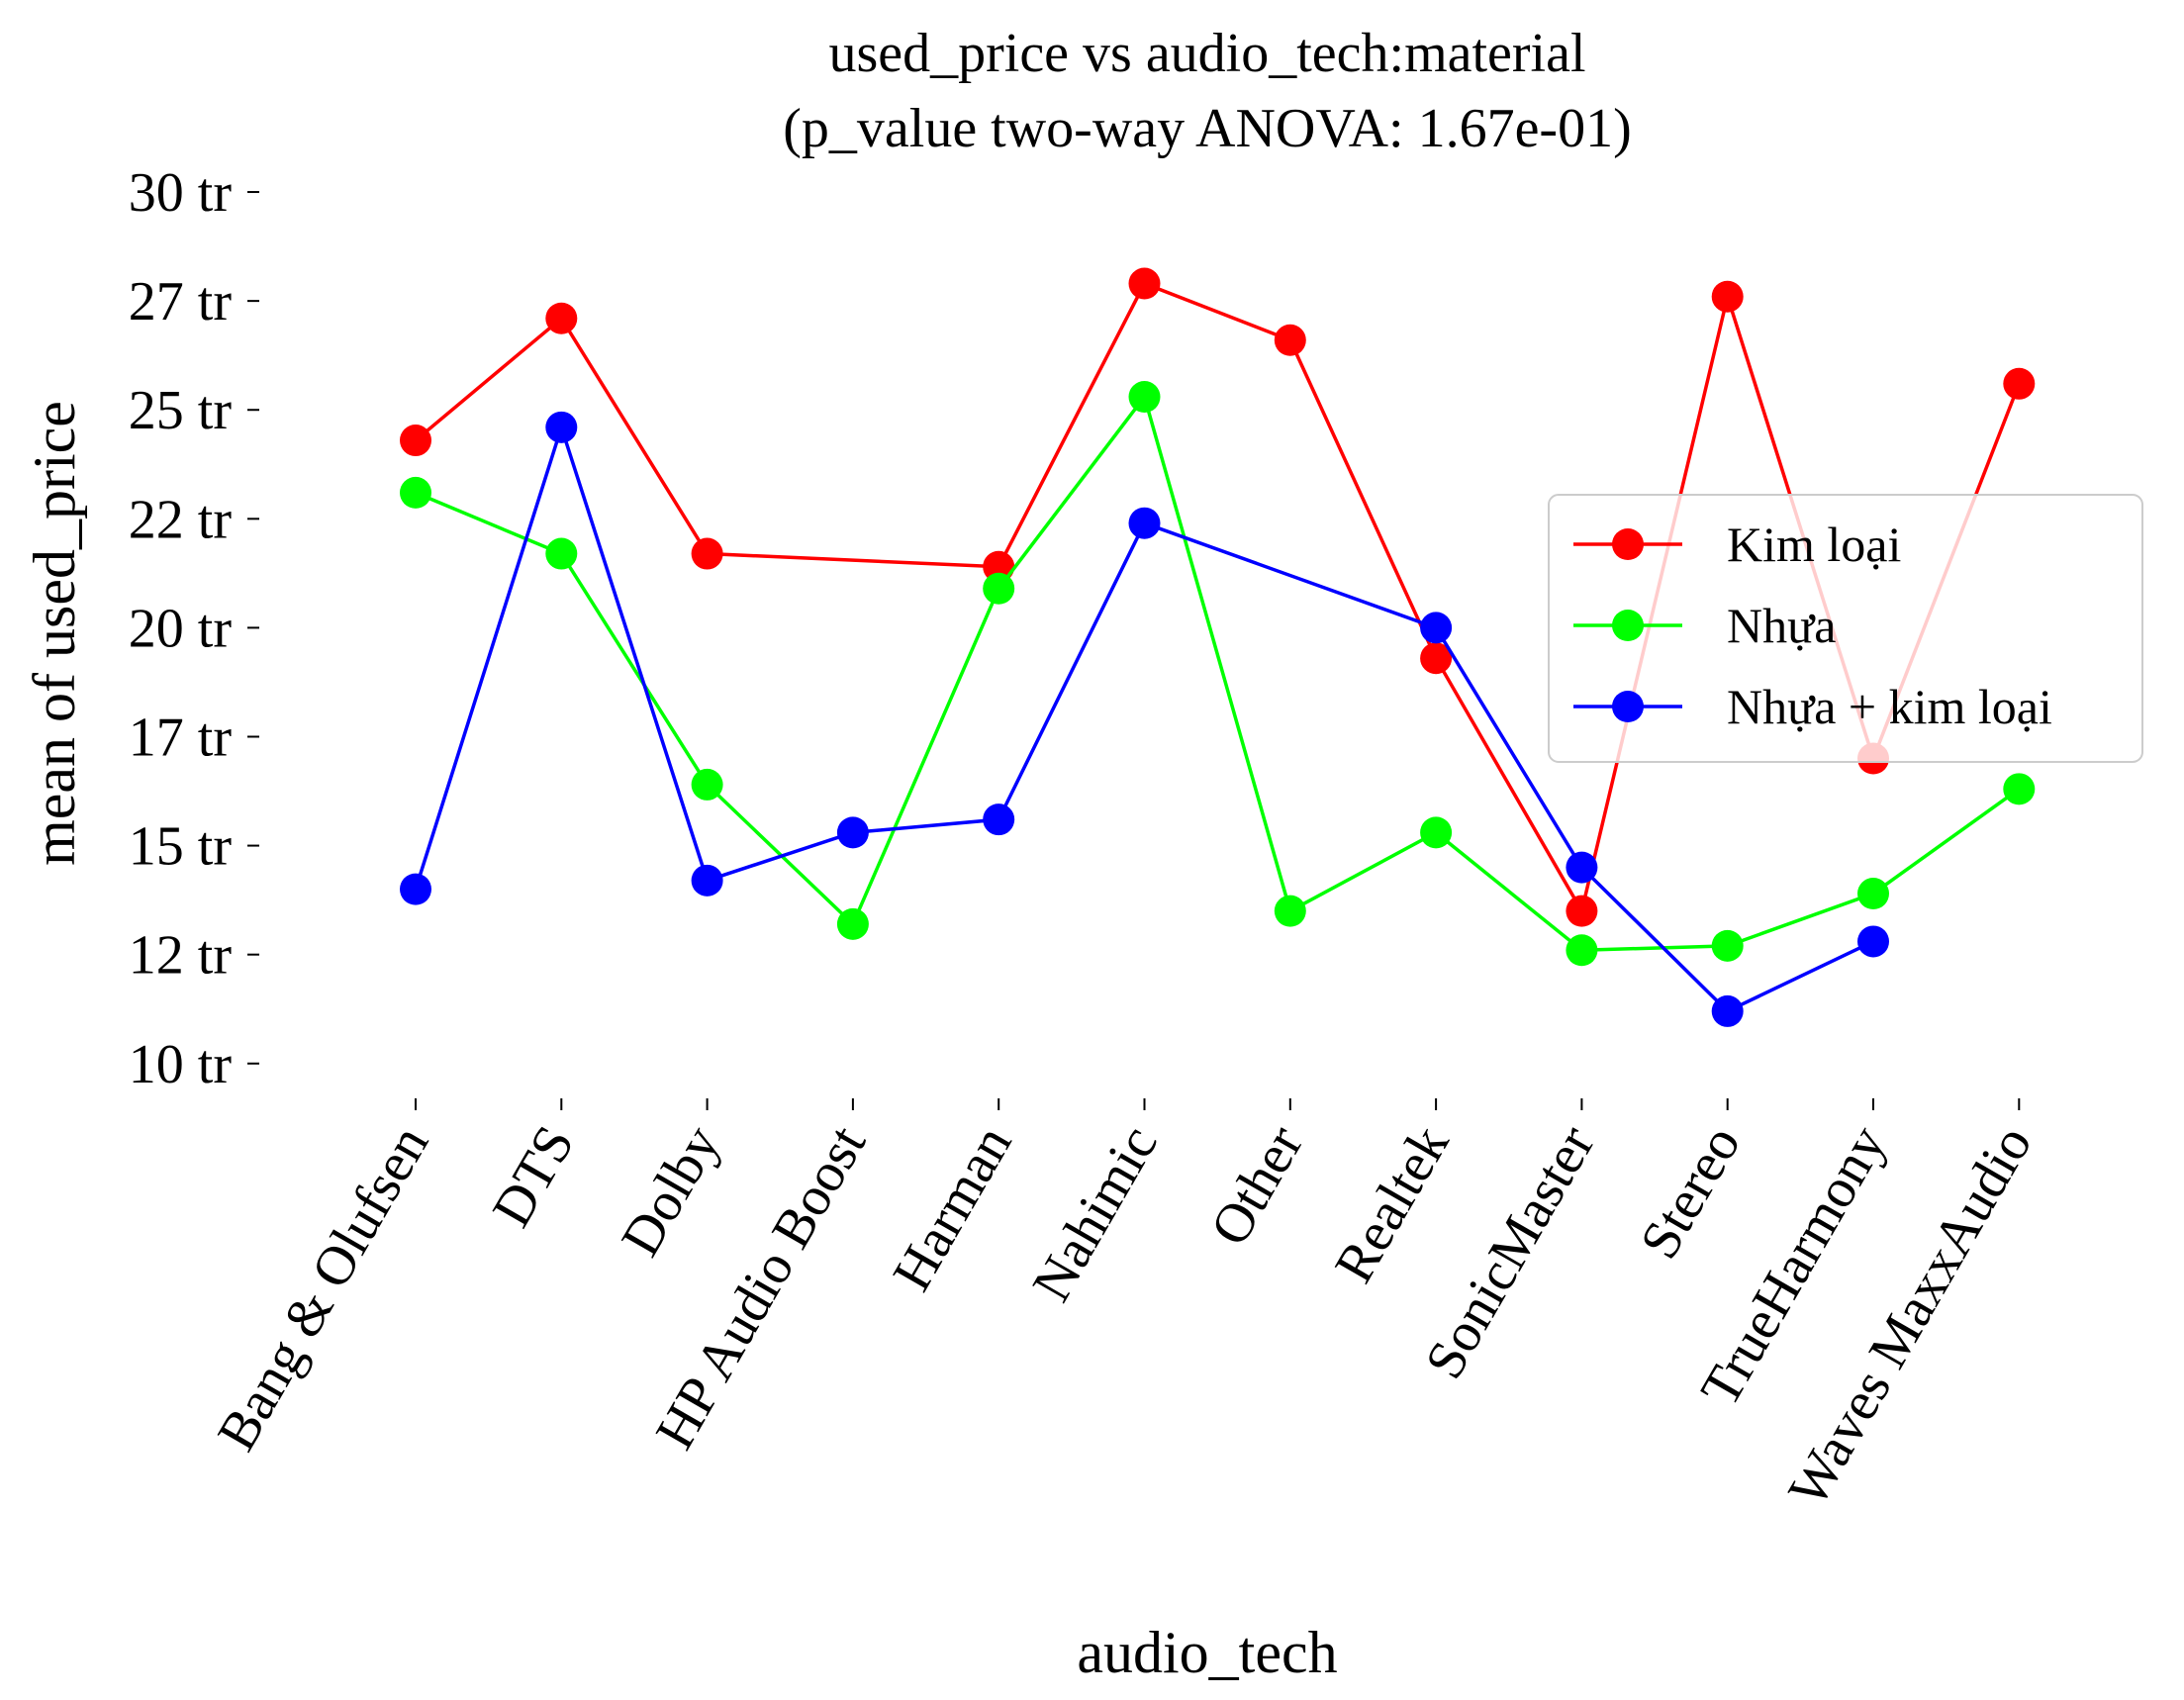 Image resolution: width=2184 pixels, height=1700 pixels. Describe the element at coordinates (1095, 1214) in the screenshot. I see `x-tick-label: Nahimic` at that location.